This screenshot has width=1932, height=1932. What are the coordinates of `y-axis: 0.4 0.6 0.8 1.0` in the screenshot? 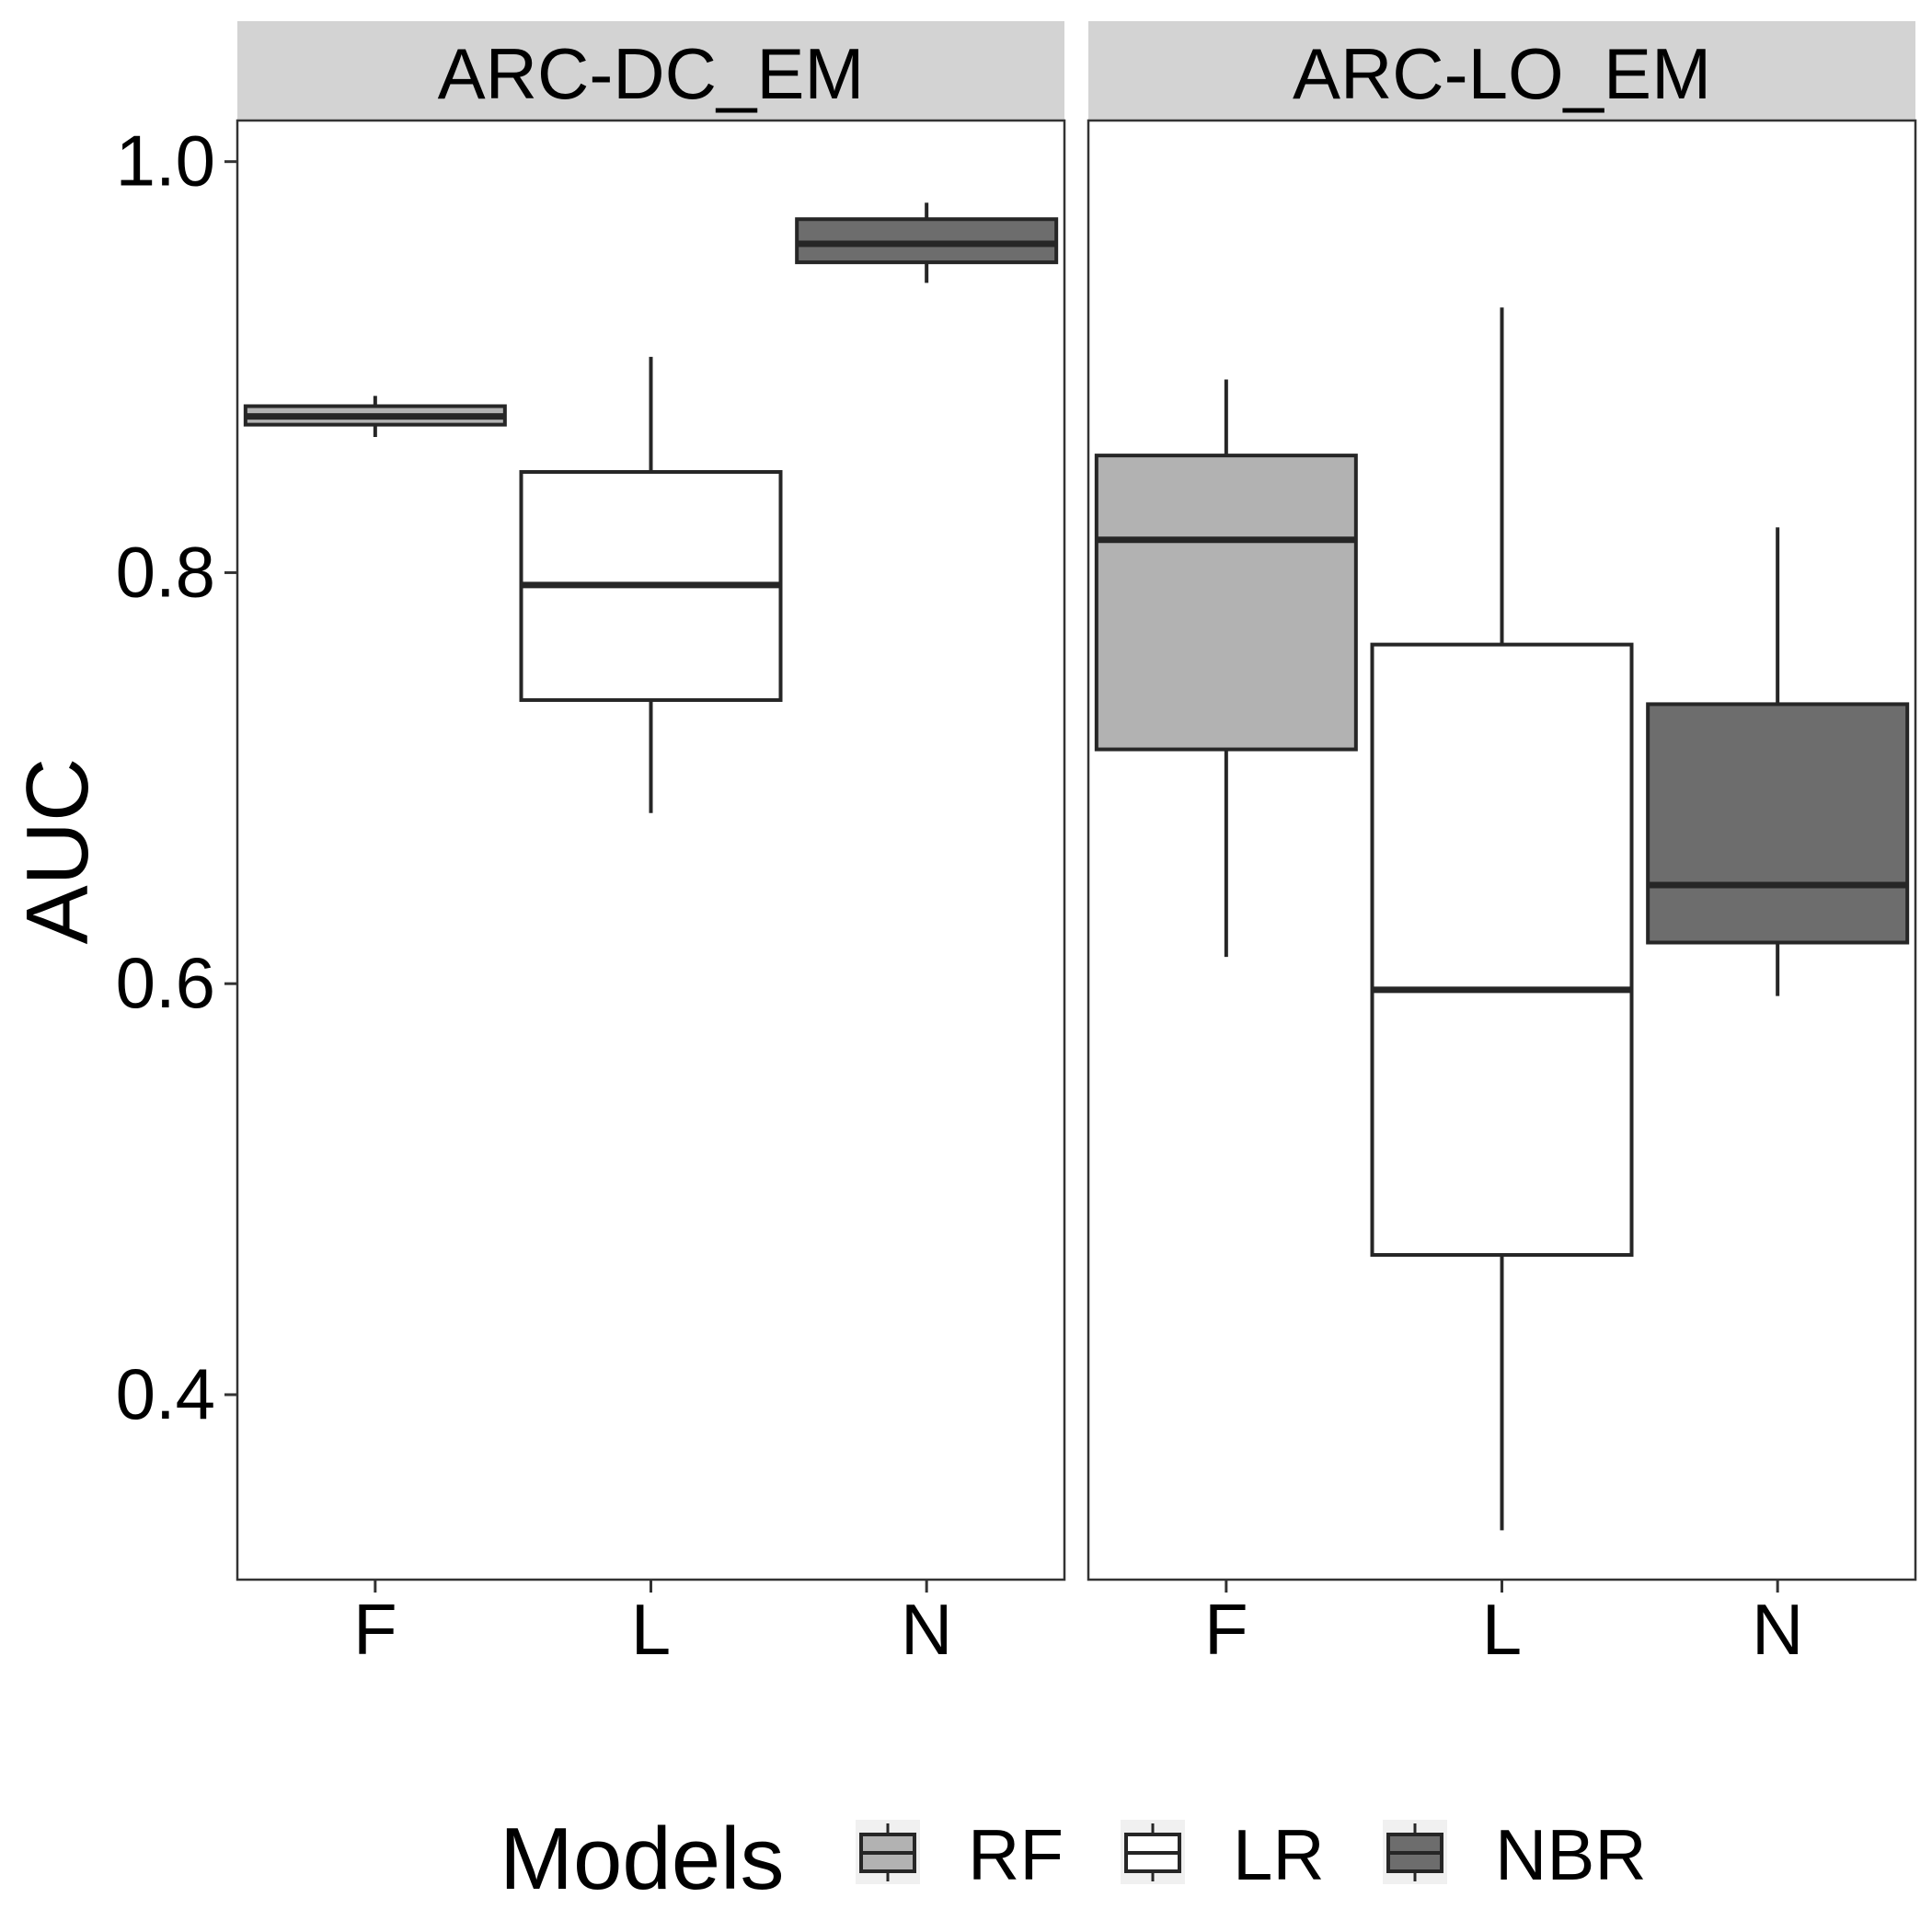 It's located at (176, 777).